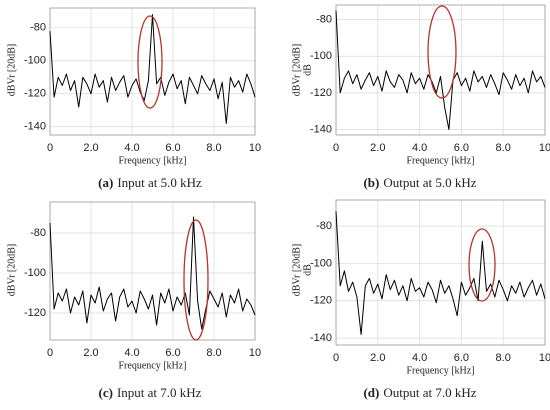 The width and height of the screenshot is (550, 410). What do you see at coordinates (105, 182) in the screenshot?
I see `caption-label: (a)` at bounding box center [105, 182].